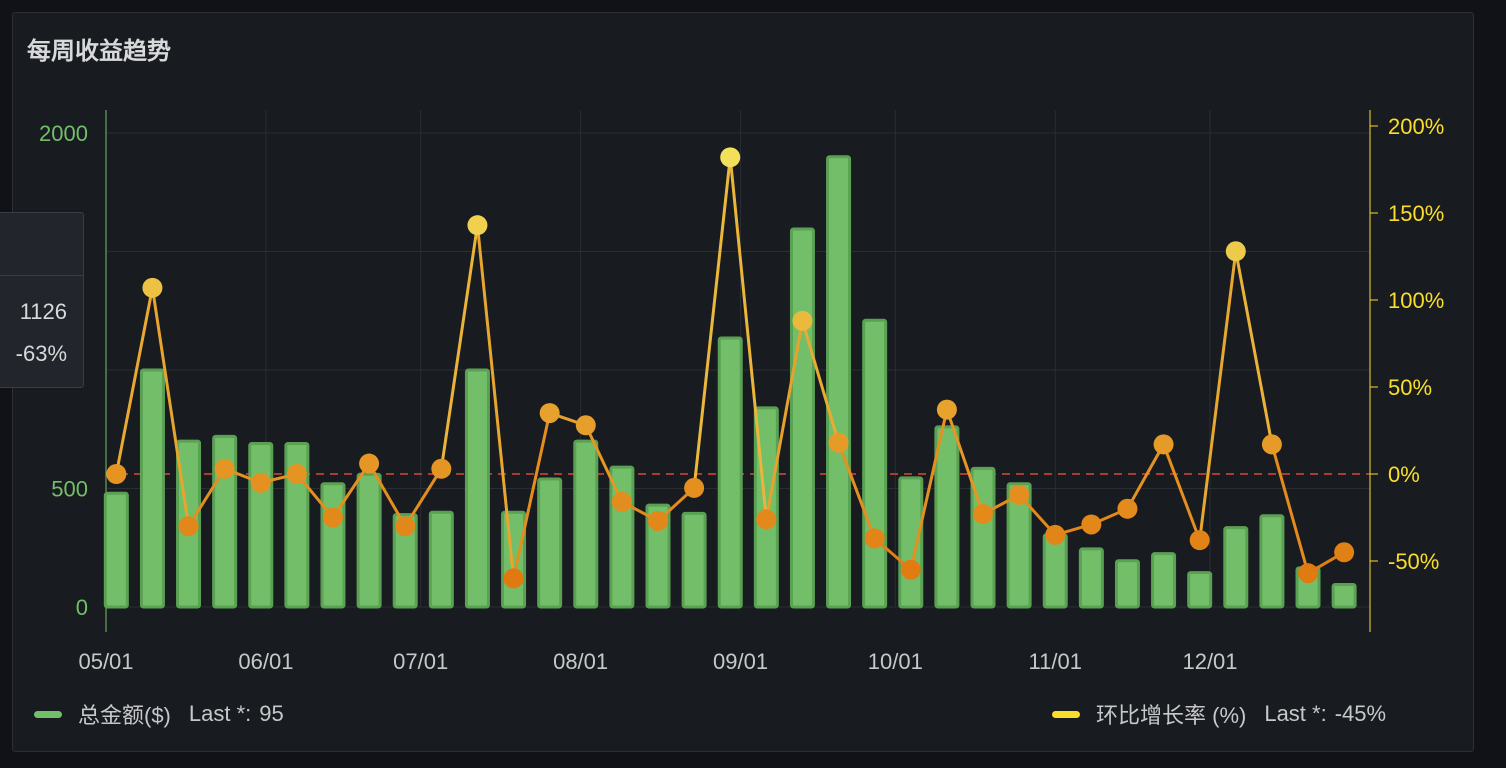 This screenshot has height=768, width=1506. What do you see at coordinates (41, 353) in the screenshot?
I see `tooltip-line-value: -63%` at bounding box center [41, 353].